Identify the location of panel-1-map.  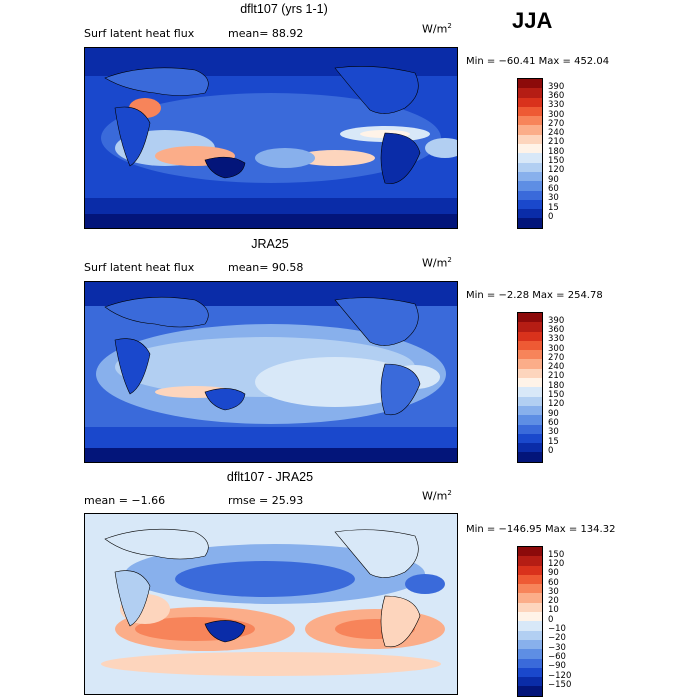
(271, 138).